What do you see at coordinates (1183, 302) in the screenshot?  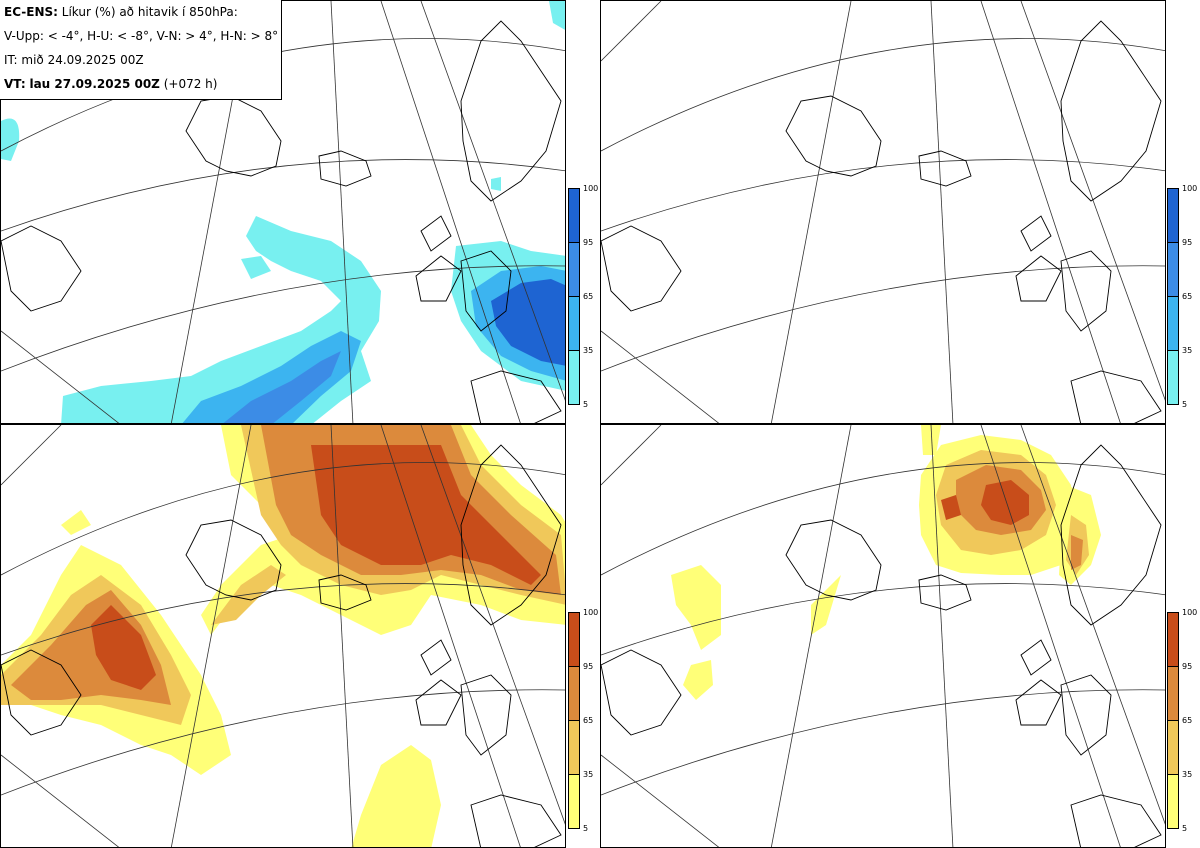 I see `colorbar-cold-top-right: 100 95 65 35 5` at bounding box center [1183, 302].